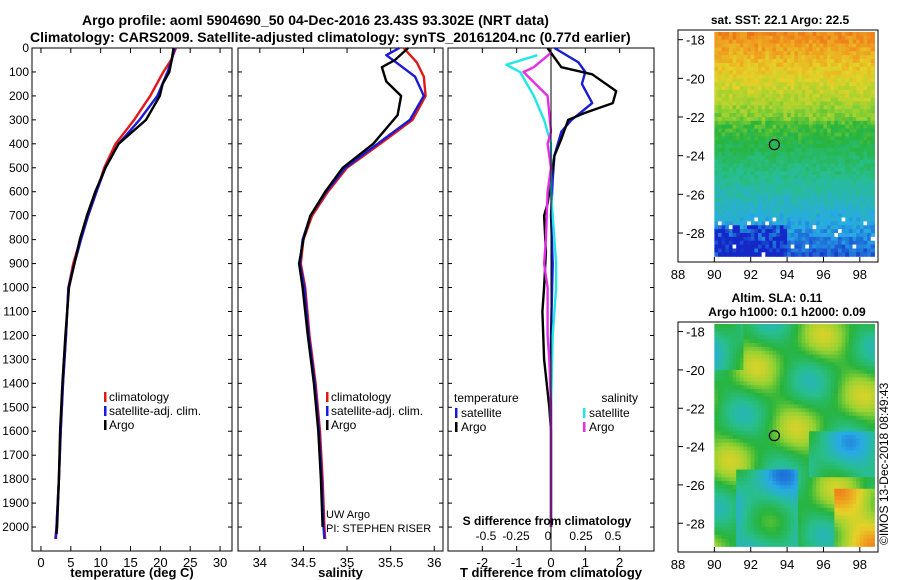 The image size is (900, 580). I want to click on y-tick-label: 600, so click(19, 192).